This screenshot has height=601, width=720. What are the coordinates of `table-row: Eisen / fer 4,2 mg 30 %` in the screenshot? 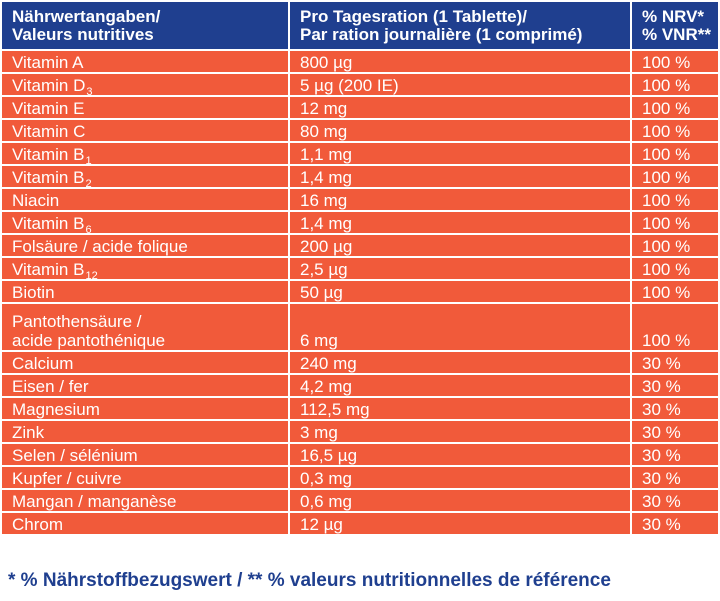 It's located at (360, 385).